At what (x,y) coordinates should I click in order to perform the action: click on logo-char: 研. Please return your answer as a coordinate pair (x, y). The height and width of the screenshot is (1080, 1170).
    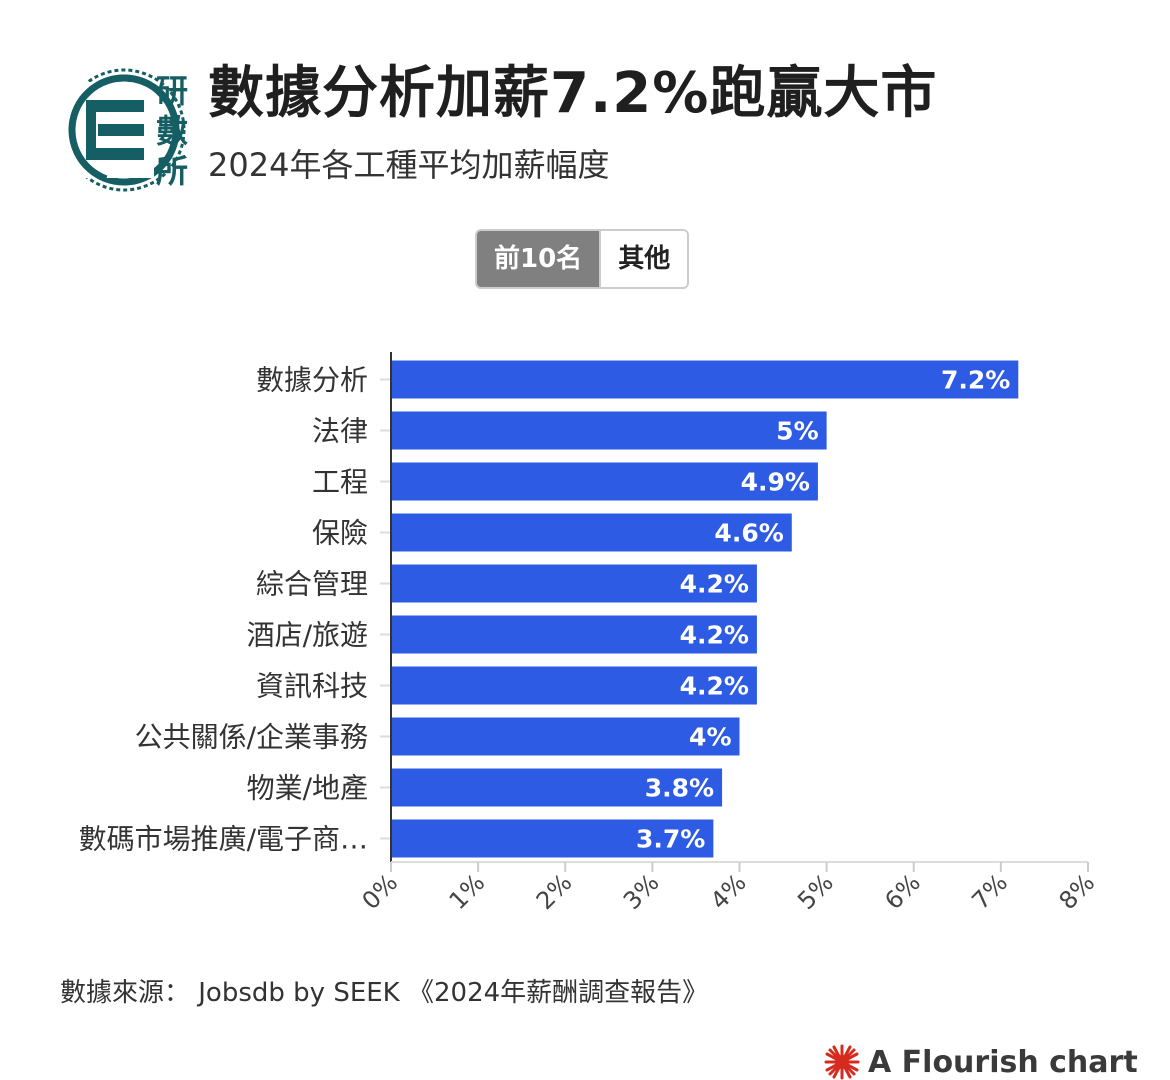
    Looking at the image, I should click on (172, 91).